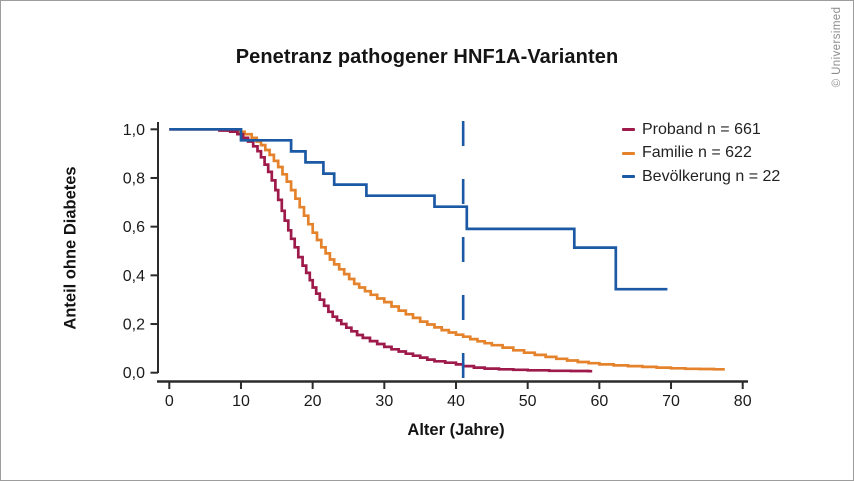 The height and width of the screenshot is (481, 854). Describe the element at coordinates (456, 401) in the screenshot. I see `x-tick-label: 40` at that location.